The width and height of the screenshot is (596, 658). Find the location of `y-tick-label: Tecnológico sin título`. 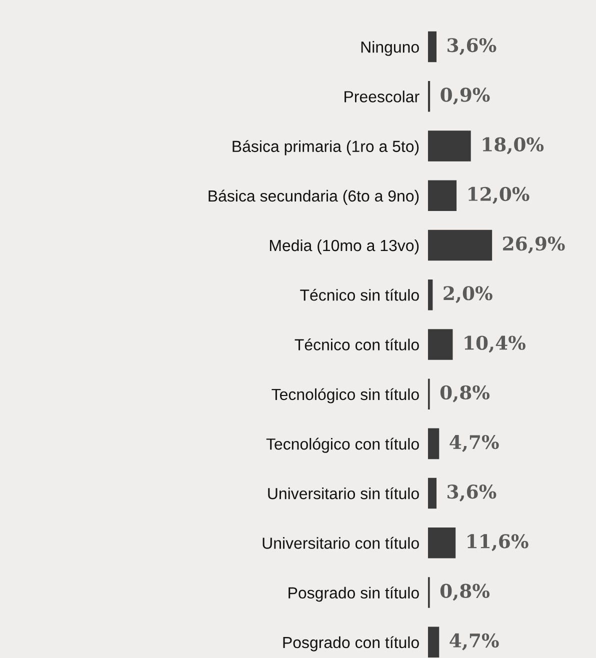

y-tick-label: Tecnológico sin título is located at coordinates (345, 396).